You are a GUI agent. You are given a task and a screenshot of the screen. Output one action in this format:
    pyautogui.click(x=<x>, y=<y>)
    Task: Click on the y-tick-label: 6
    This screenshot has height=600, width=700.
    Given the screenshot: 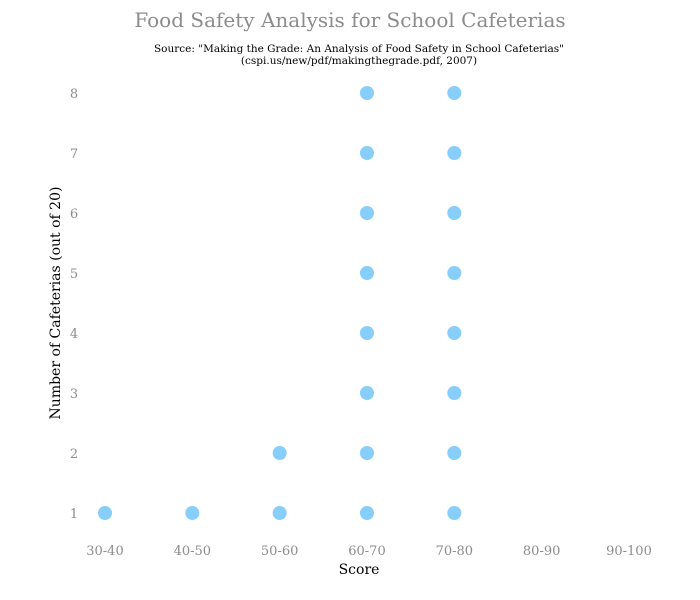 What is the action you would take?
    pyautogui.click(x=74, y=214)
    